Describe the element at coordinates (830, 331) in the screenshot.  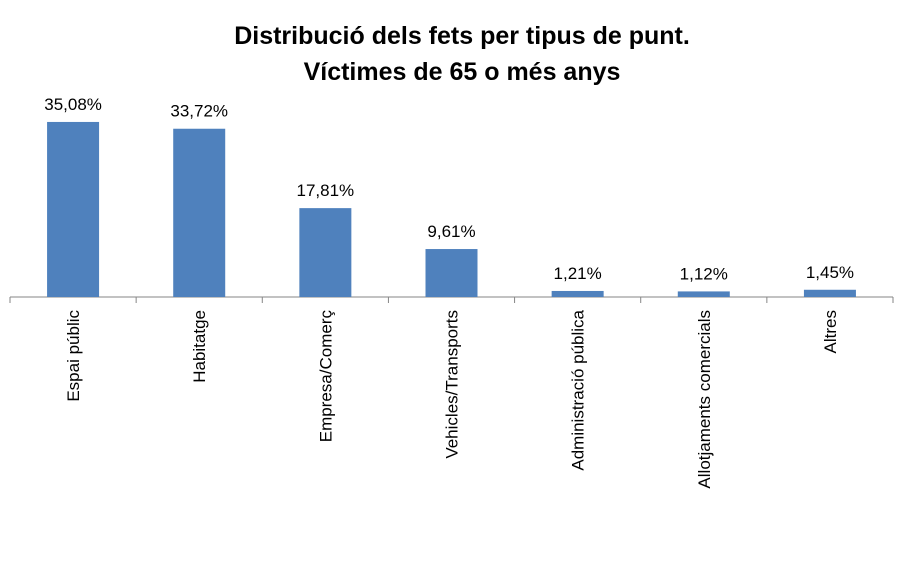
I see `x-tick-label: Altres` at that location.